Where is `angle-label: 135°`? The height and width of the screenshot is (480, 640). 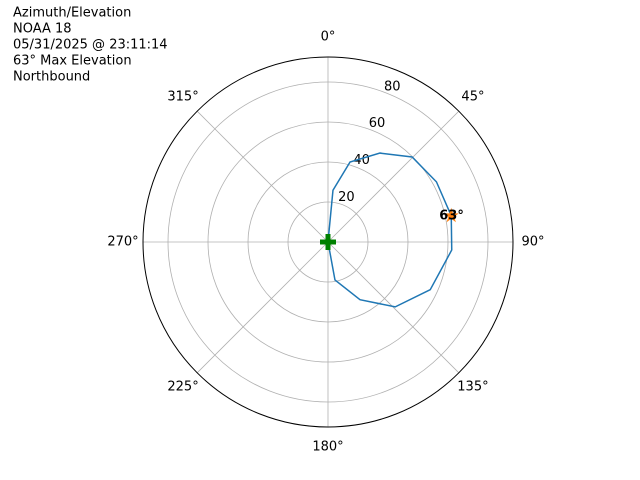
angle-label: 135° is located at coordinates (472, 386).